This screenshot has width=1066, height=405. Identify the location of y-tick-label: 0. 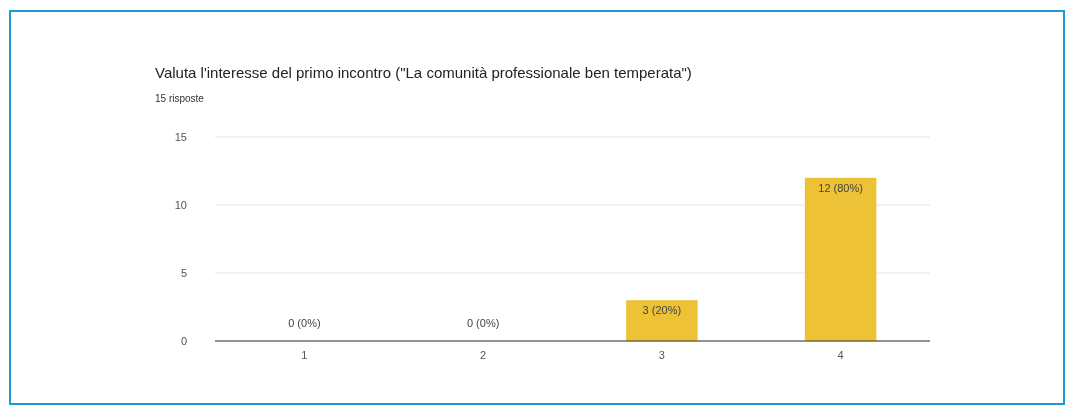
(183, 340).